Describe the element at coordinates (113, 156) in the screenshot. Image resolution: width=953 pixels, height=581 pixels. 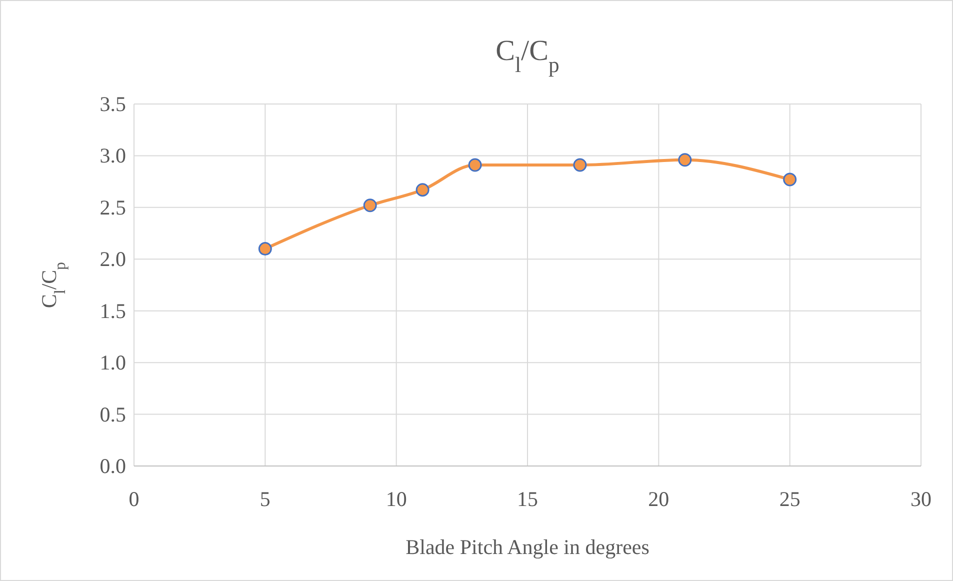
I see `y-tick-label: 3.0` at that location.